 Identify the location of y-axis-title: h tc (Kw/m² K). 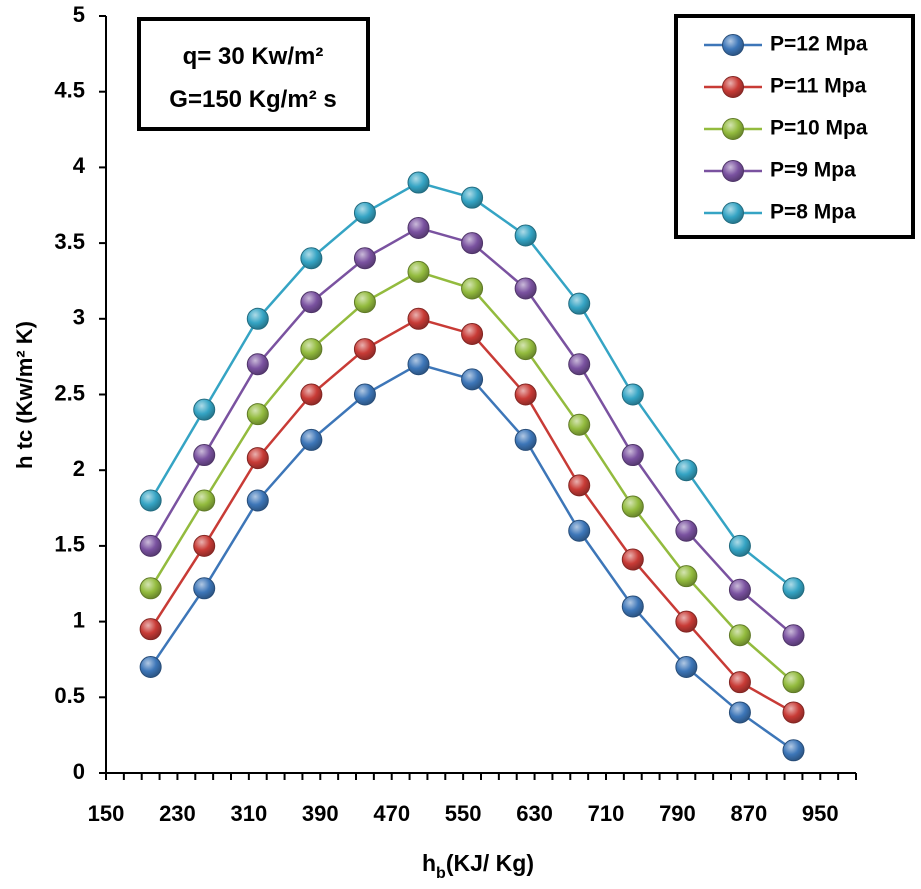
(24, 395).